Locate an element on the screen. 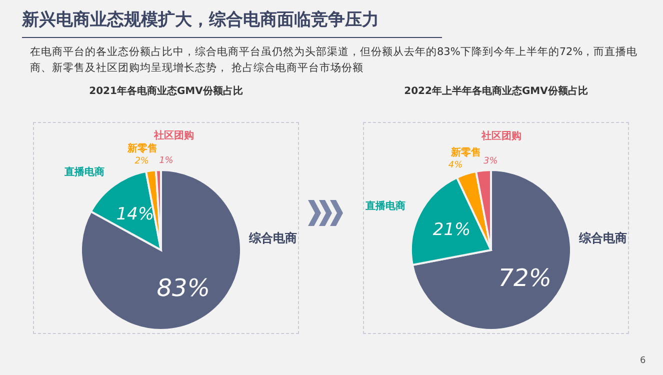 The image size is (663, 375). data-label: 2% is located at coordinates (141, 161).